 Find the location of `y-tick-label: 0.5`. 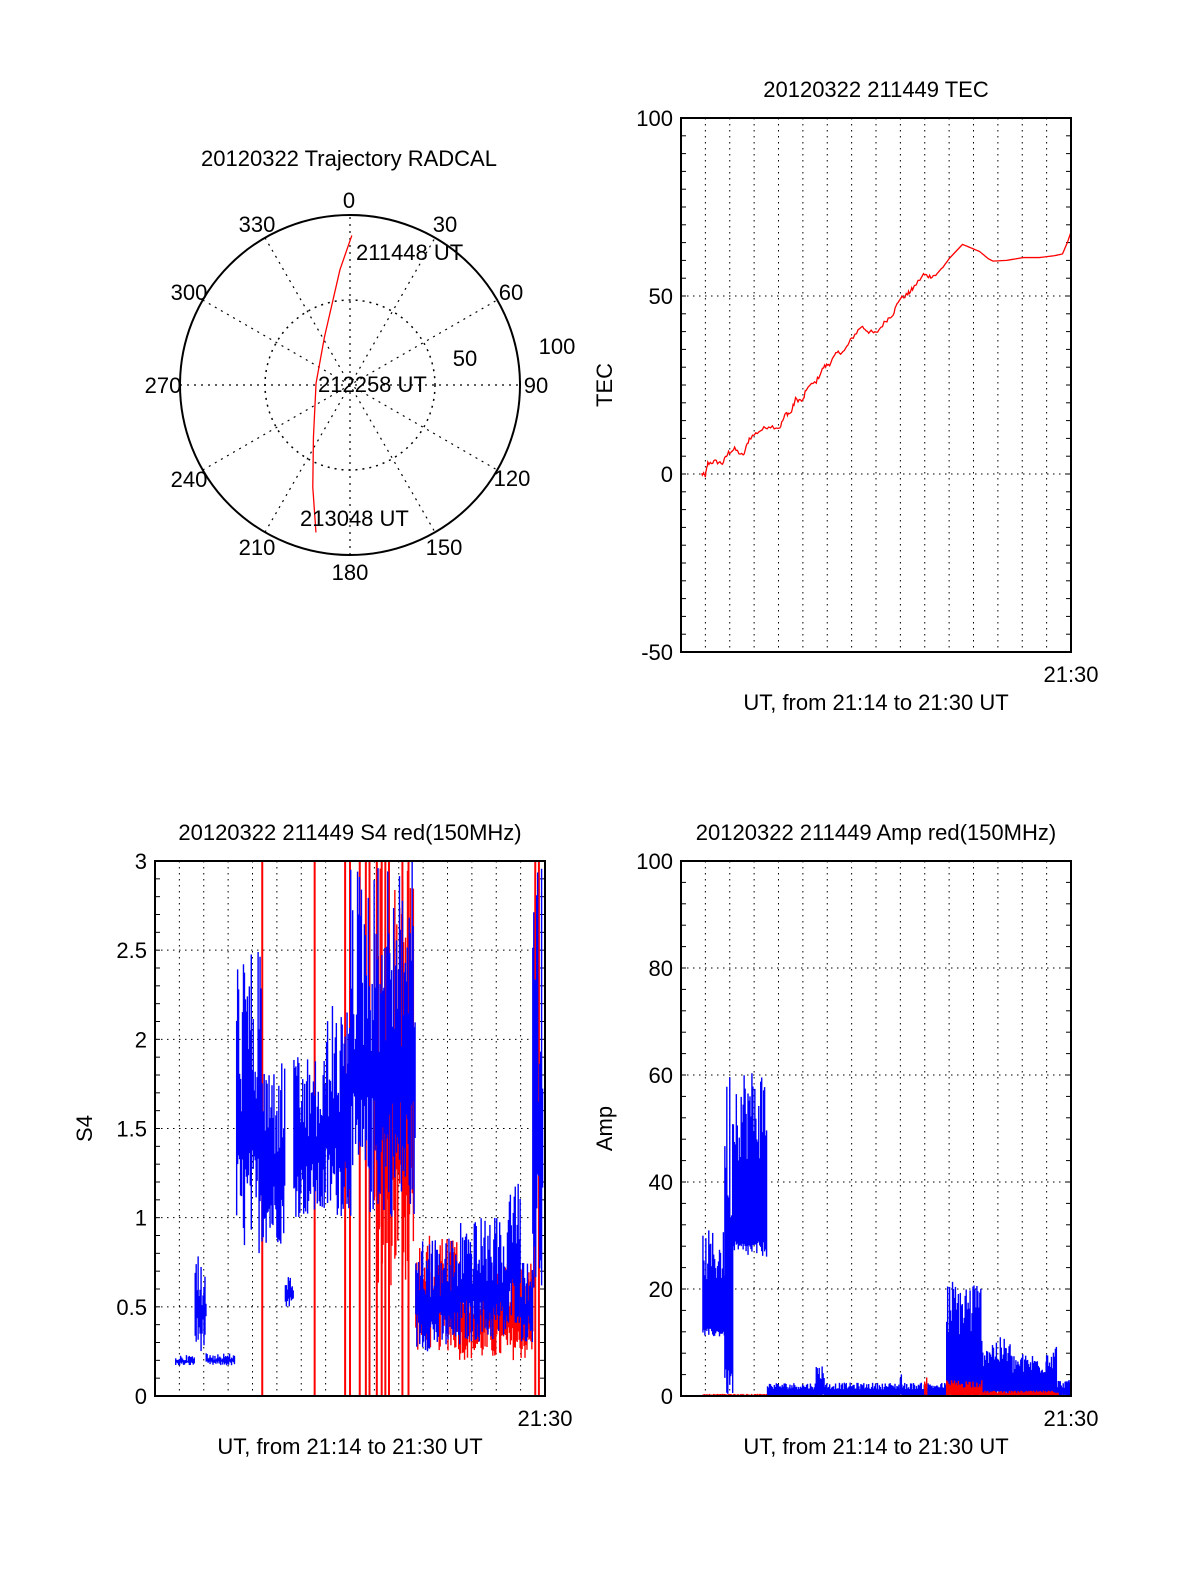

y-tick-label: 0.5 is located at coordinates (131, 1307).